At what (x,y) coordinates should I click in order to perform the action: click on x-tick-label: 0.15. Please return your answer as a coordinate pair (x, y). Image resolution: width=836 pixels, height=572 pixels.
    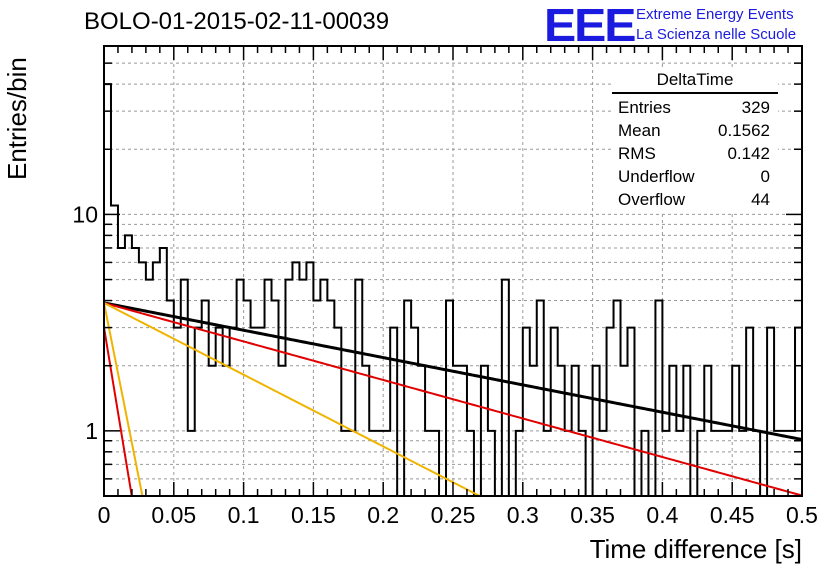
    Looking at the image, I should click on (313, 515).